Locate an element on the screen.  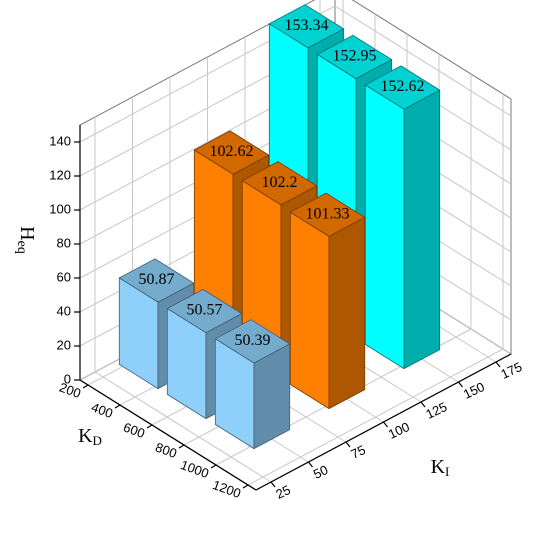
z-axis-title-main: H is located at coordinates (27, 233).